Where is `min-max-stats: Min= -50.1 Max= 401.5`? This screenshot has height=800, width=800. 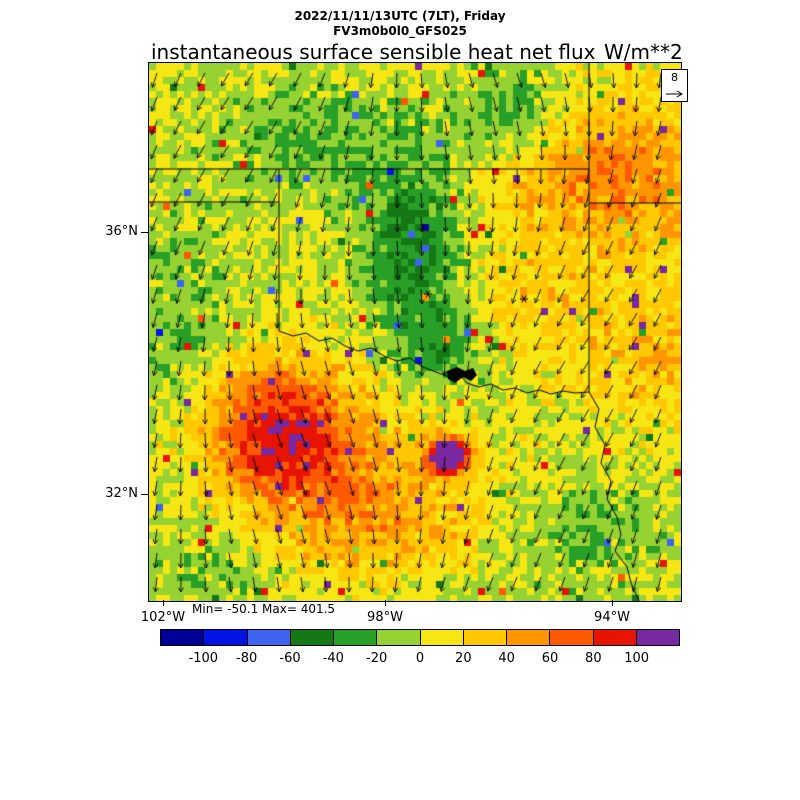
min-max-stats: Min= -50.1 Max= 401.5 is located at coordinates (264, 609).